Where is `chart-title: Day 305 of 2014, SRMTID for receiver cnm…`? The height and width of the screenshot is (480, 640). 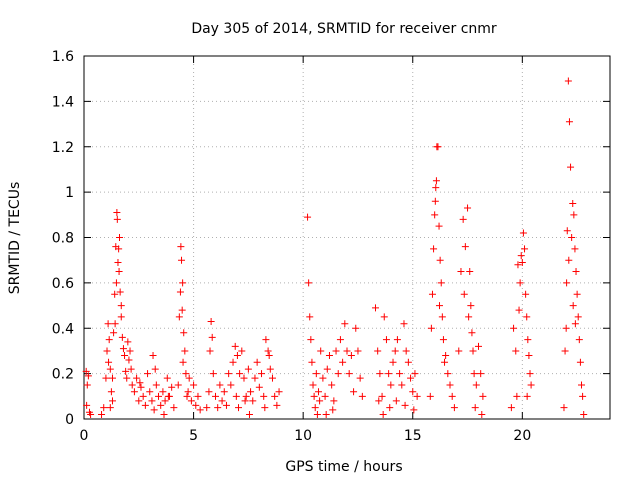
chart-title: Day 305 of 2014, SRMTID for receiver cnm… is located at coordinates (344, 29).